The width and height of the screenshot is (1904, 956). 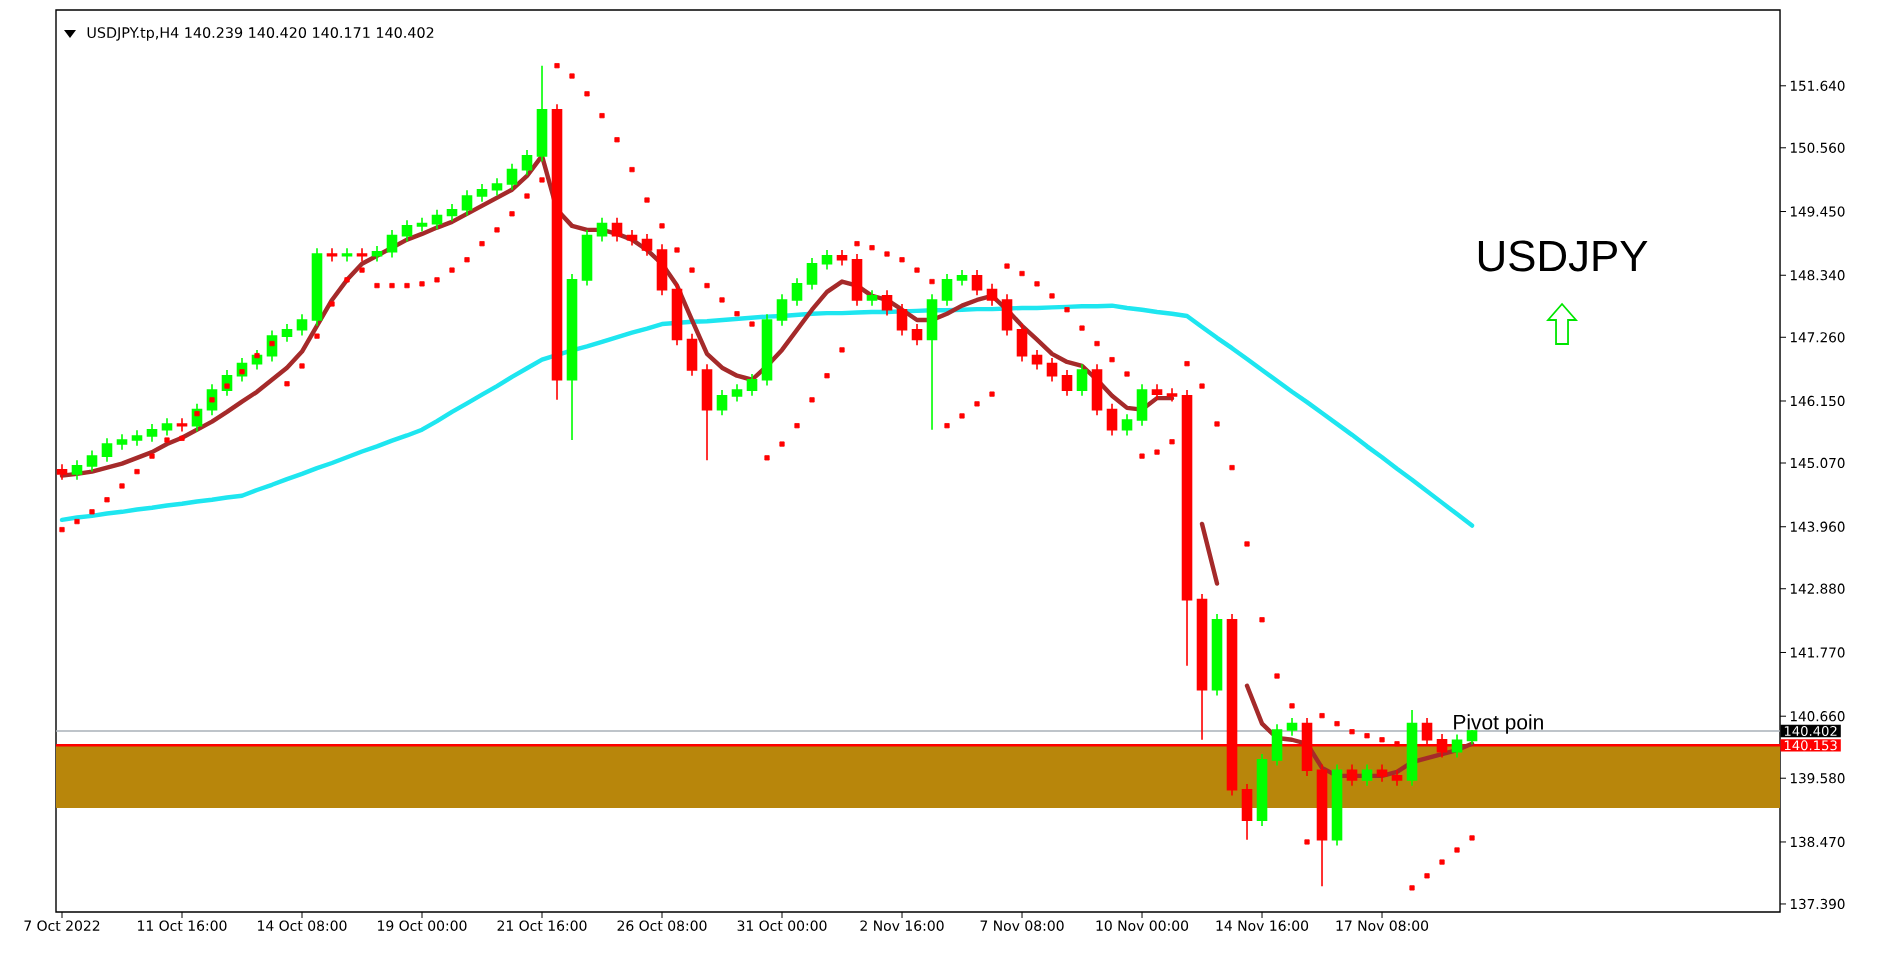 What do you see at coordinates (1498, 724) in the screenshot?
I see `annotation: Pivot poin` at bounding box center [1498, 724].